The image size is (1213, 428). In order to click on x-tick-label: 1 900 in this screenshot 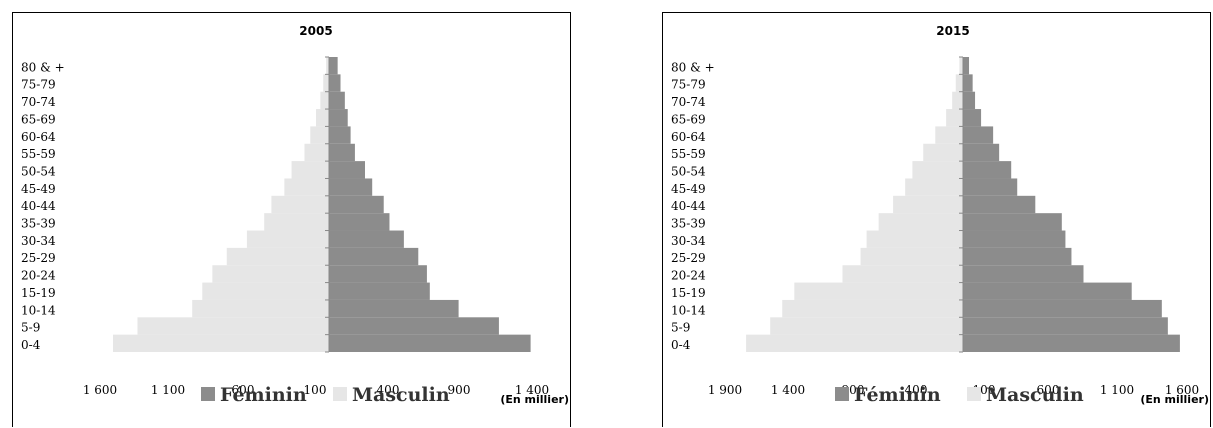, I will do `click(725, 390)`.